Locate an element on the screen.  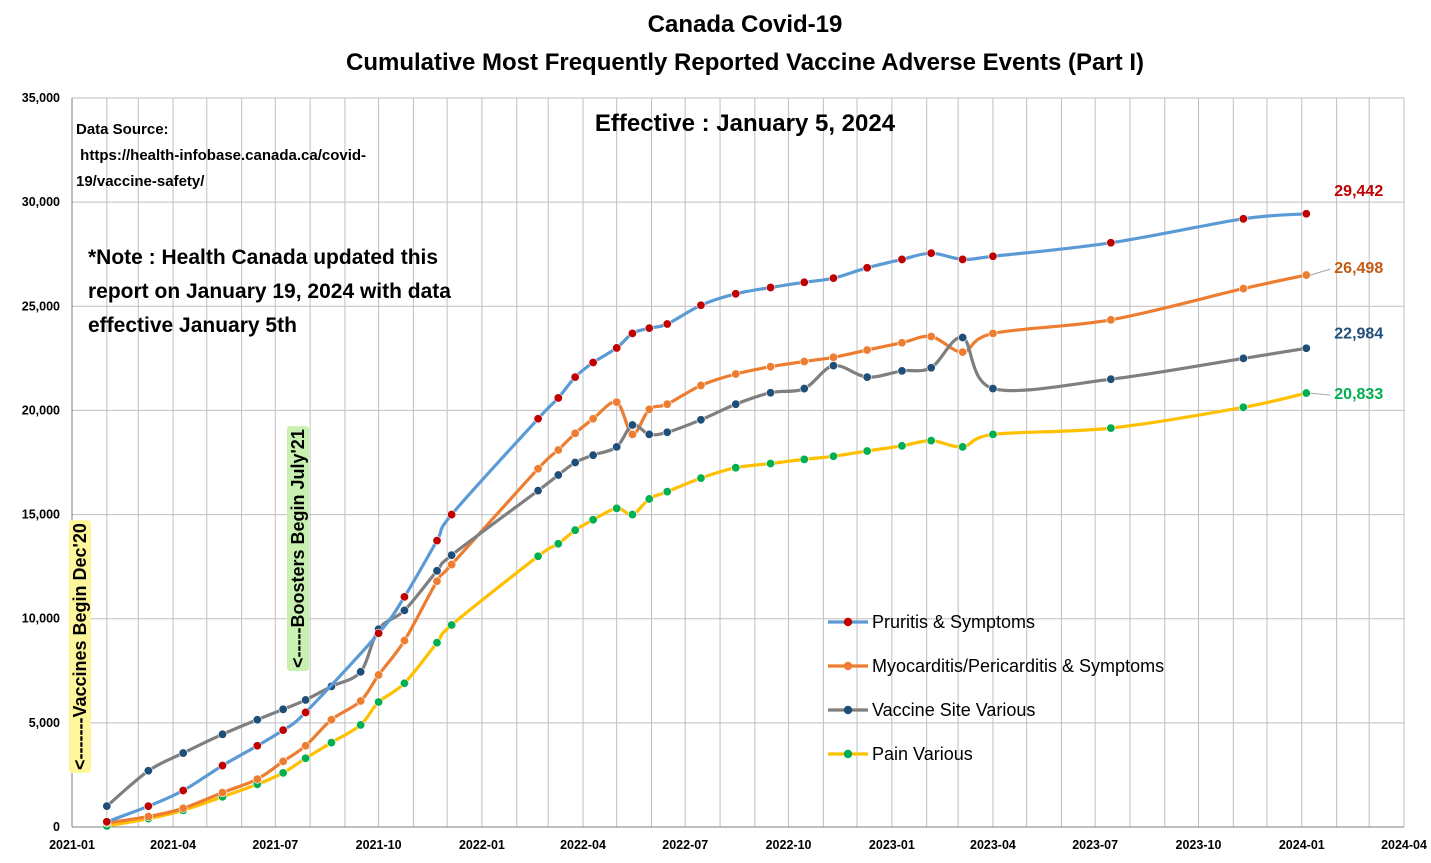
x-tick-label: 2023-10 is located at coordinates (1199, 845).